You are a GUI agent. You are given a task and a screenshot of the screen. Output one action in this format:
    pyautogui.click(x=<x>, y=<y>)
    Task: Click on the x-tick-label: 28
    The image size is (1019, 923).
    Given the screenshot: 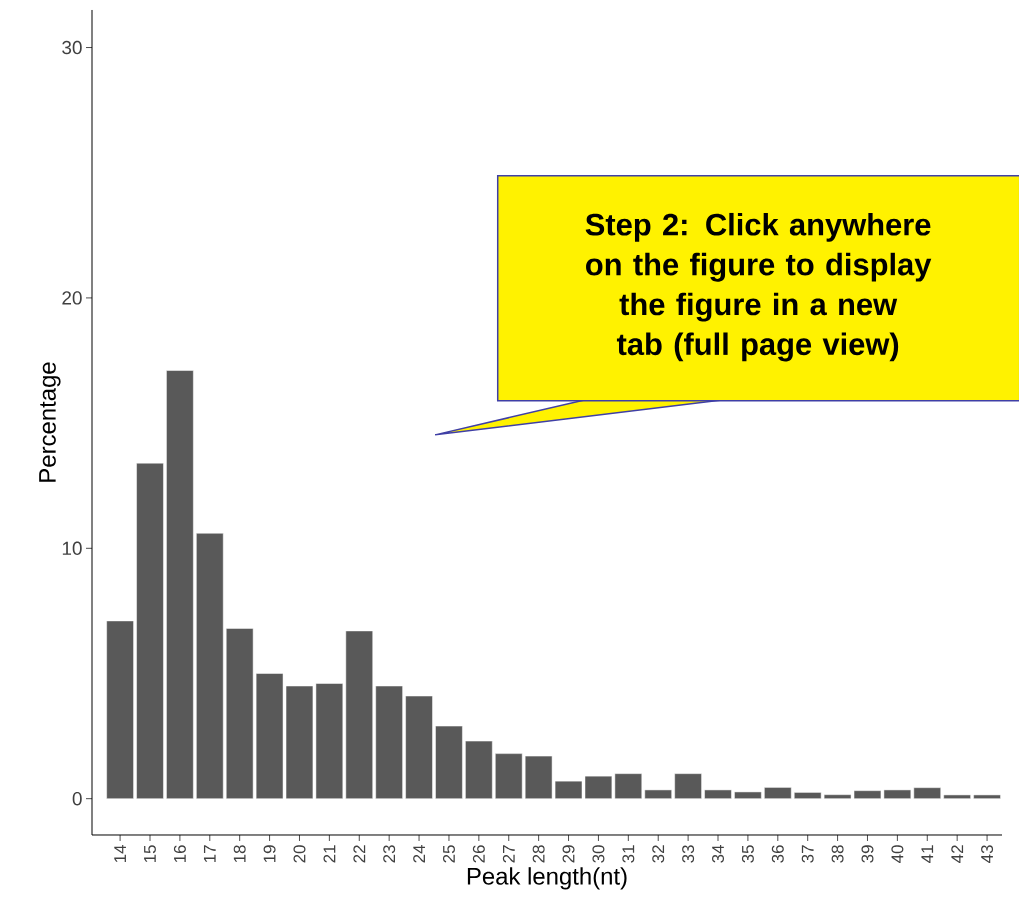 What is the action you would take?
    pyautogui.click(x=538, y=854)
    